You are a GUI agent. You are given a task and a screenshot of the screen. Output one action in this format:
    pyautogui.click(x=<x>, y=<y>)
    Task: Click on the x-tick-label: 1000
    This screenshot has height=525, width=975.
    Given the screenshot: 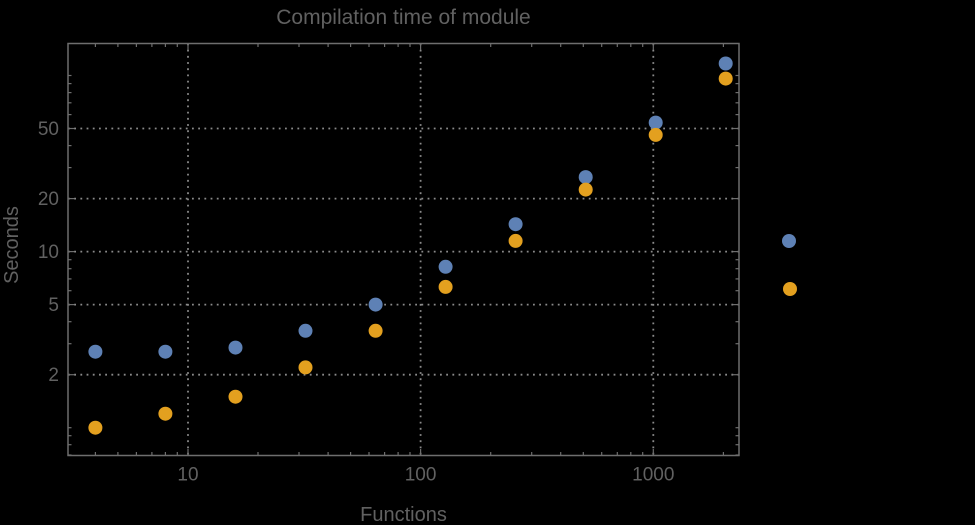 What is the action you would take?
    pyautogui.click(x=653, y=475)
    